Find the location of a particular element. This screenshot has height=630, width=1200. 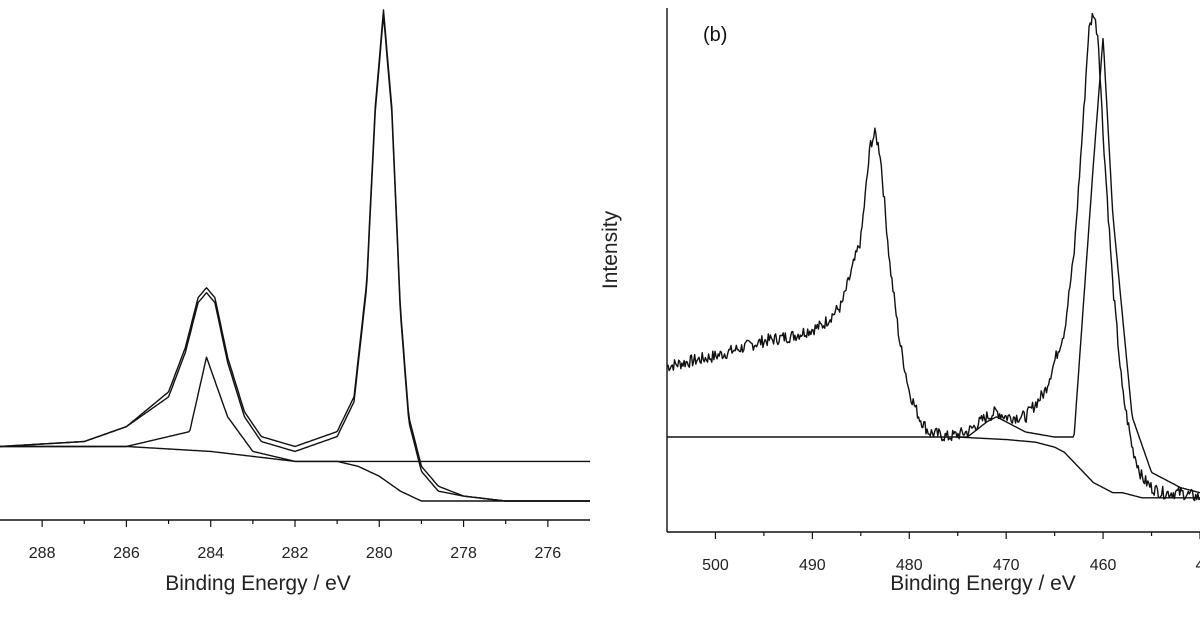

panel-b-tick-label-5: 4 is located at coordinates (1198, 565).